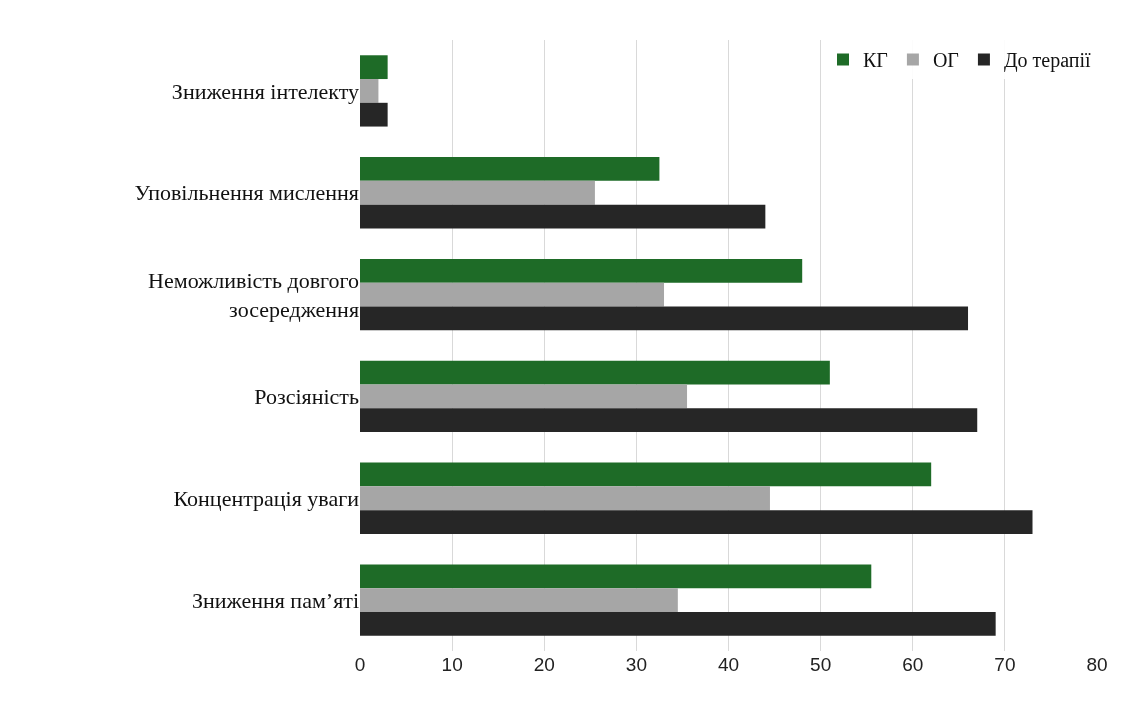 The width and height of the screenshot is (1127, 701). I want to click on x-tick-label: 0, so click(360, 664).